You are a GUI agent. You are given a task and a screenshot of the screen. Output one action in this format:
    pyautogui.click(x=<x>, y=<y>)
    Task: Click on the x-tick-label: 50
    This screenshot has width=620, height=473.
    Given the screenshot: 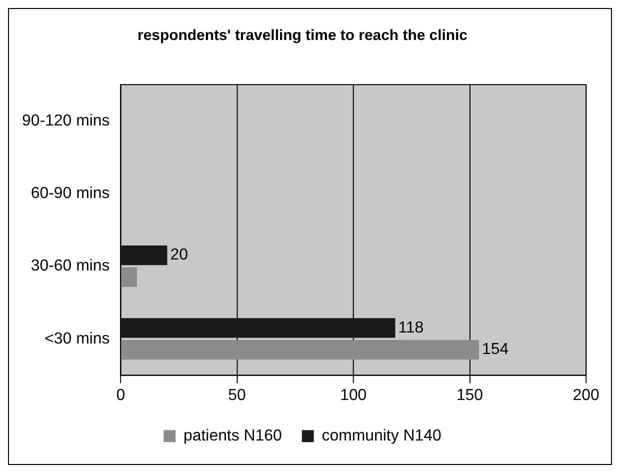 What is the action you would take?
    pyautogui.click(x=237, y=395)
    